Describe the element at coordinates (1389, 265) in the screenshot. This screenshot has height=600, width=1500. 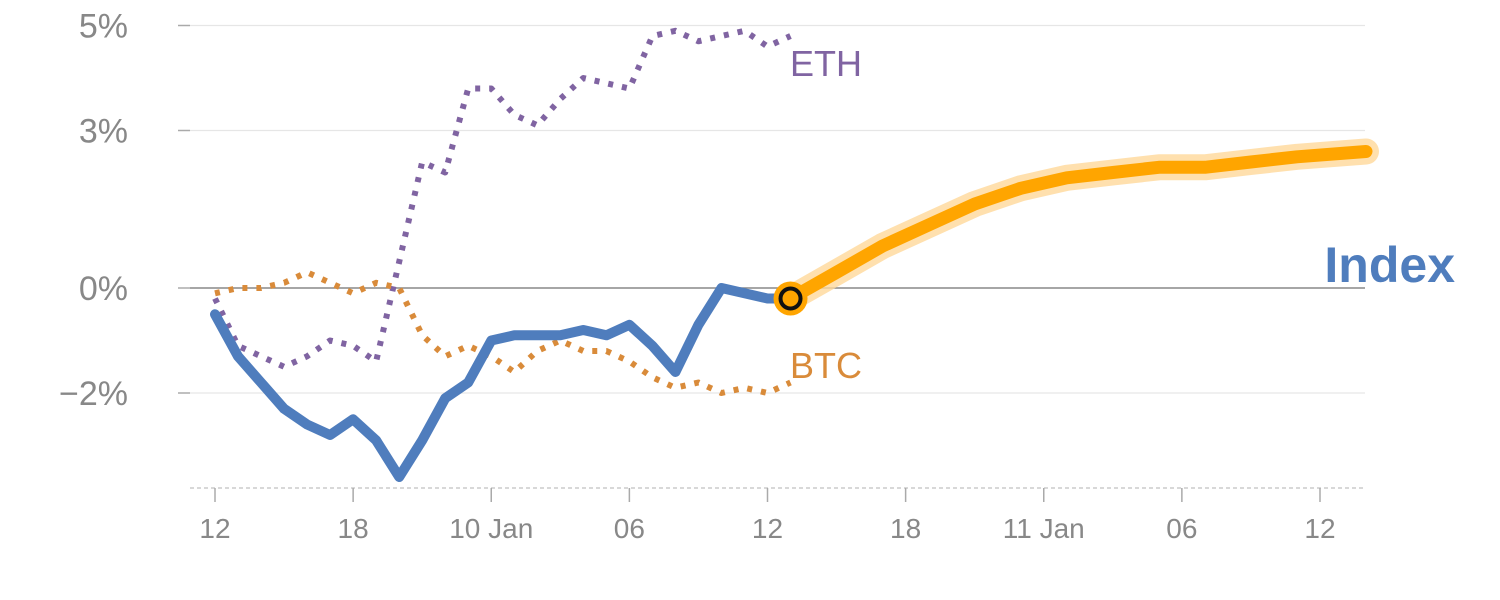
I see `index-series-label: Index` at that location.